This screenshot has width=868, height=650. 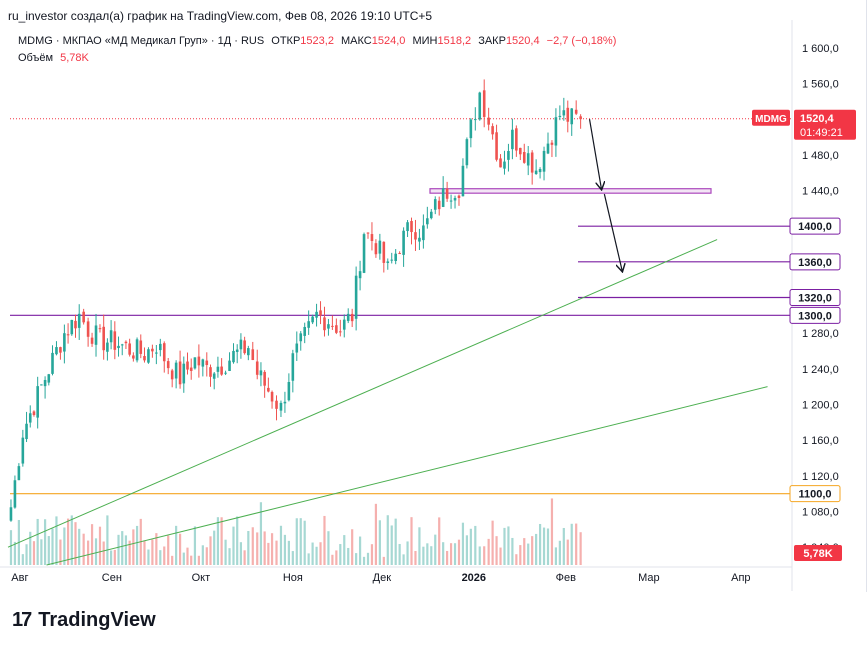 What do you see at coordinates (771, 119) in the screenshot?
I see `ticker-badge-label: MDMG` at bounding box center [771, 119].